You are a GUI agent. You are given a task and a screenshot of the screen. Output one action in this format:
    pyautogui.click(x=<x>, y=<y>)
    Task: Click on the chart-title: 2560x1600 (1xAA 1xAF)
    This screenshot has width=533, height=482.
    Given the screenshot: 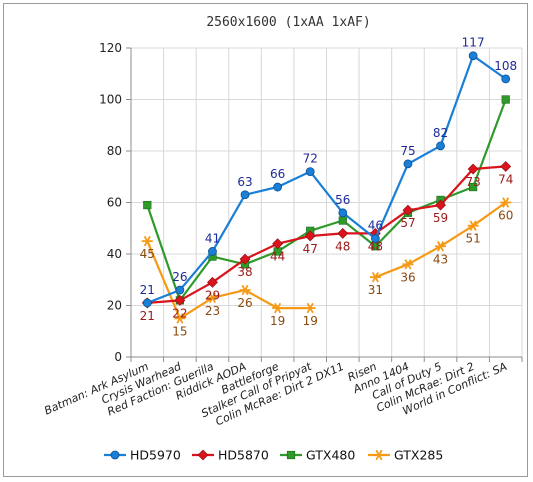 What is the action you would take?
    pyautogui.click(x=288, y=22)
    